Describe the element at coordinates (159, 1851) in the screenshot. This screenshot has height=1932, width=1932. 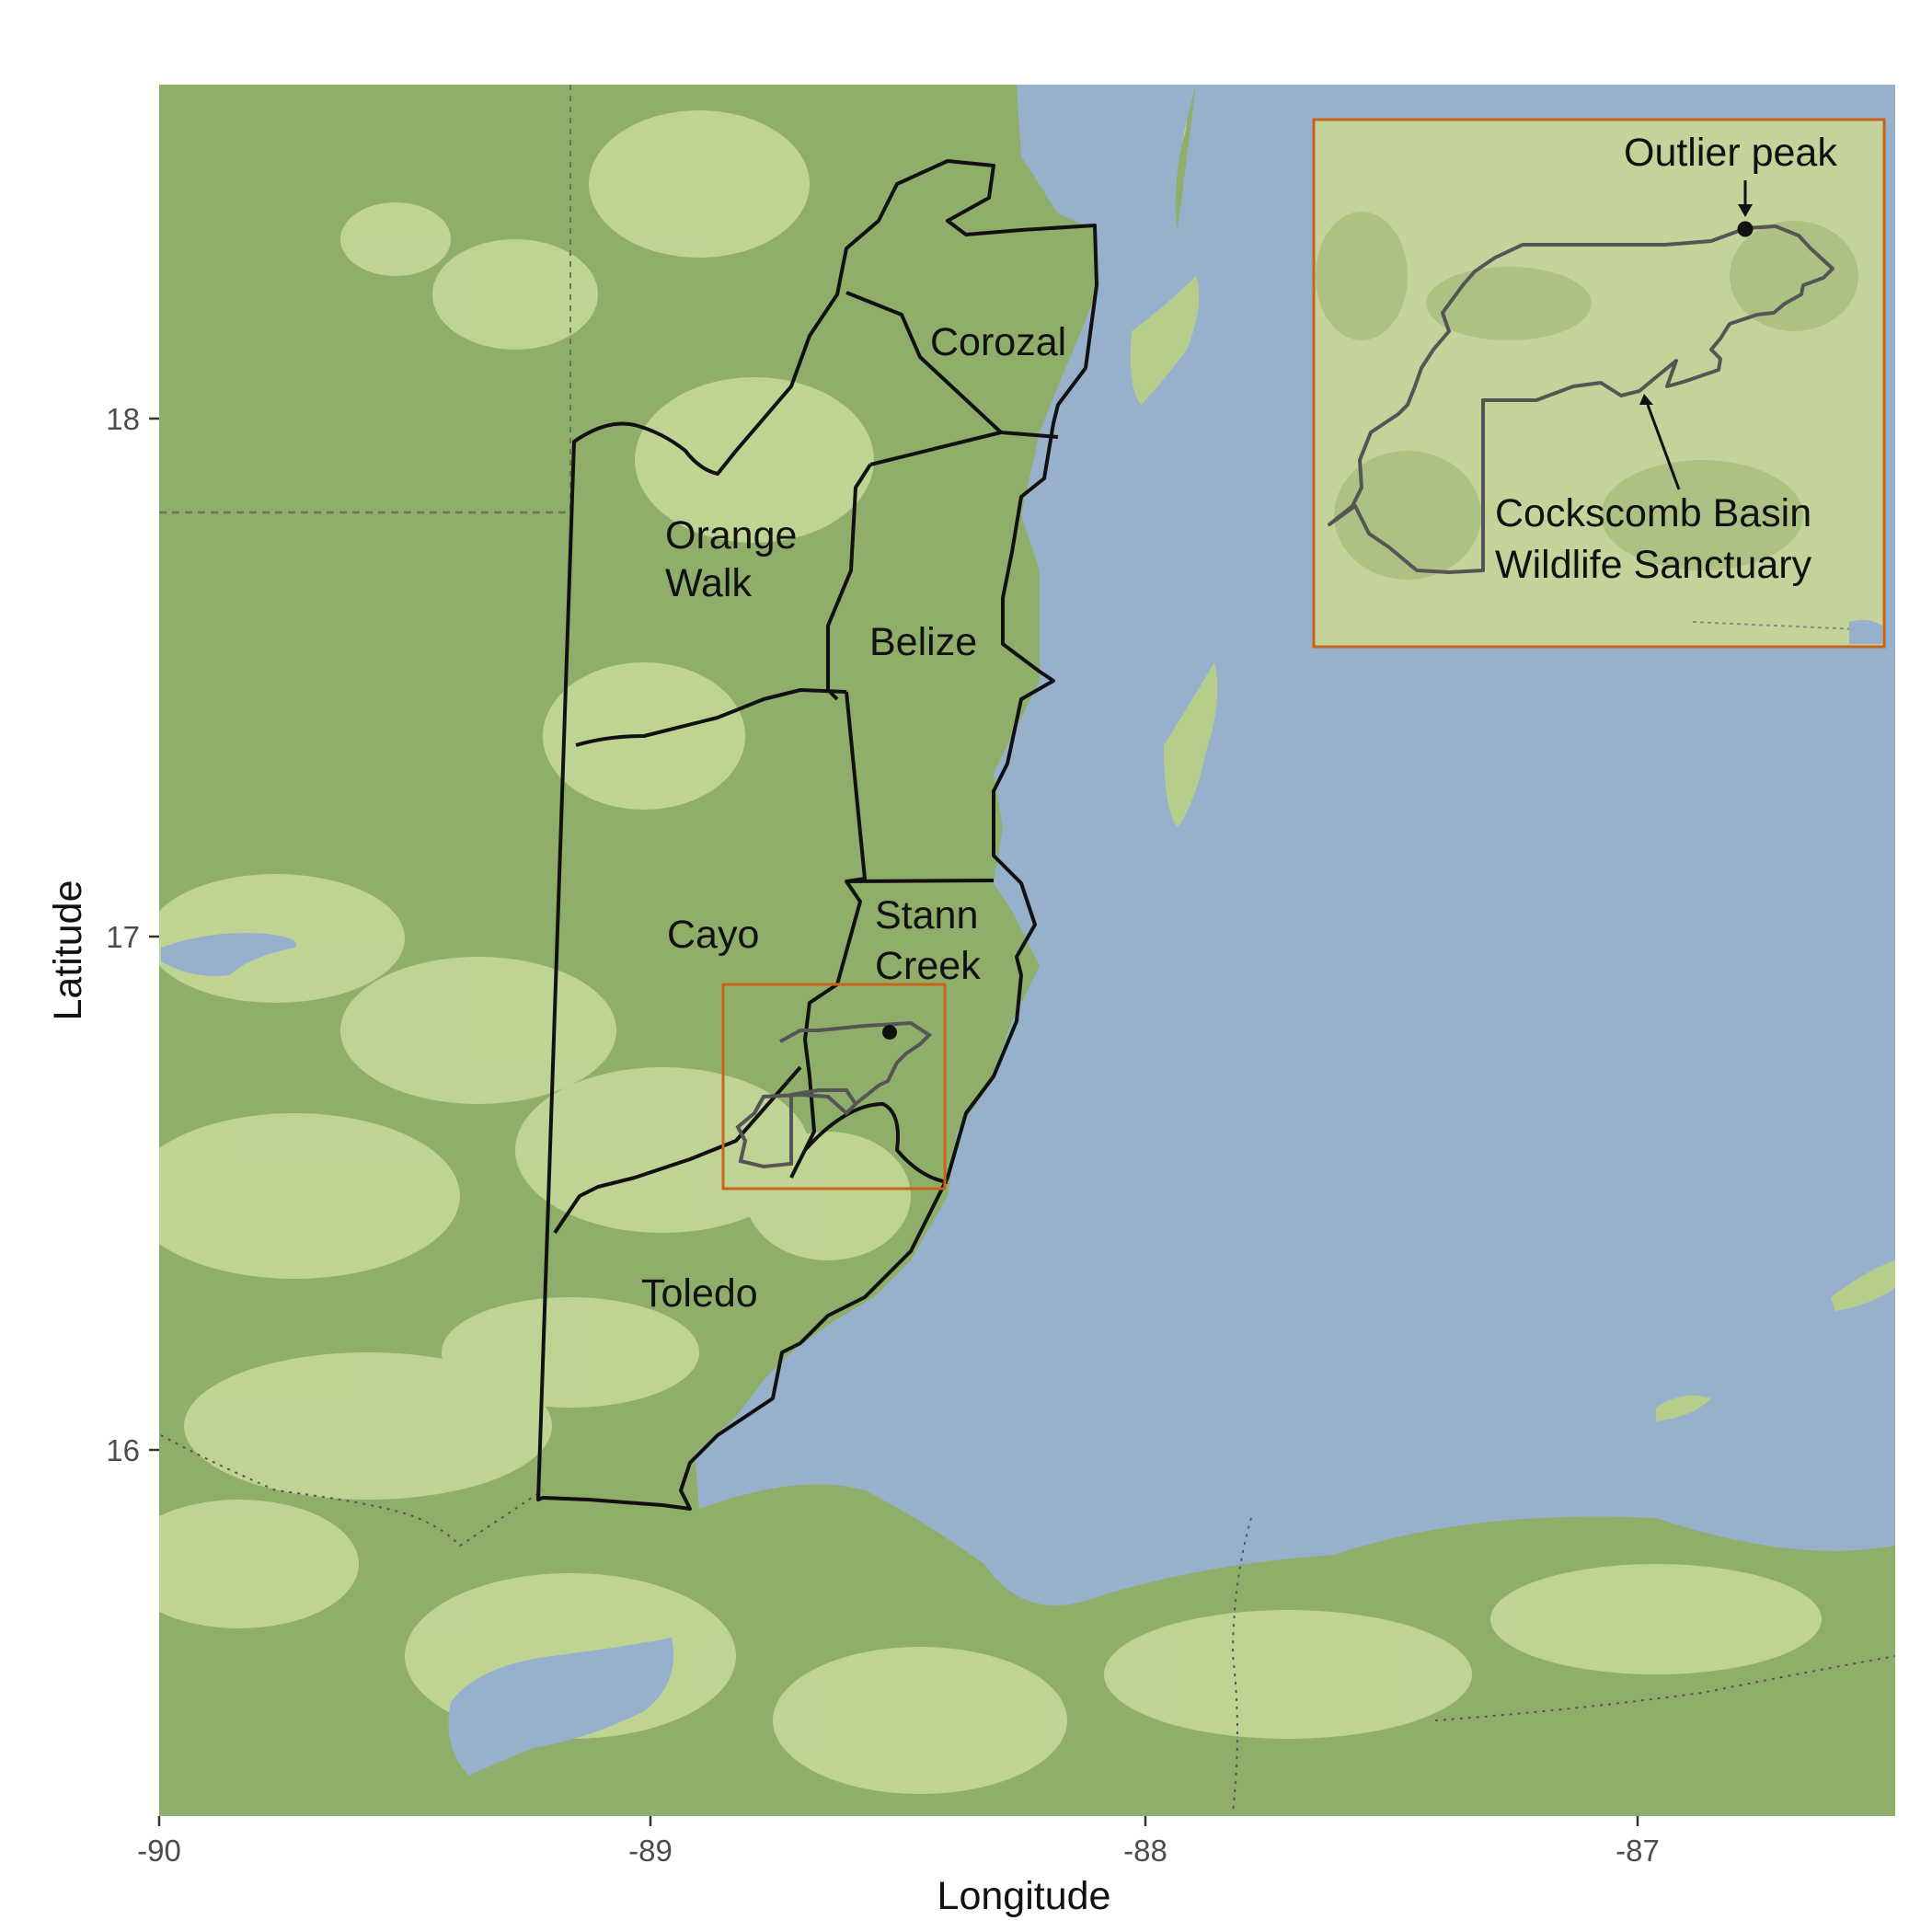
I see `x-tick-label: -90` at that location.